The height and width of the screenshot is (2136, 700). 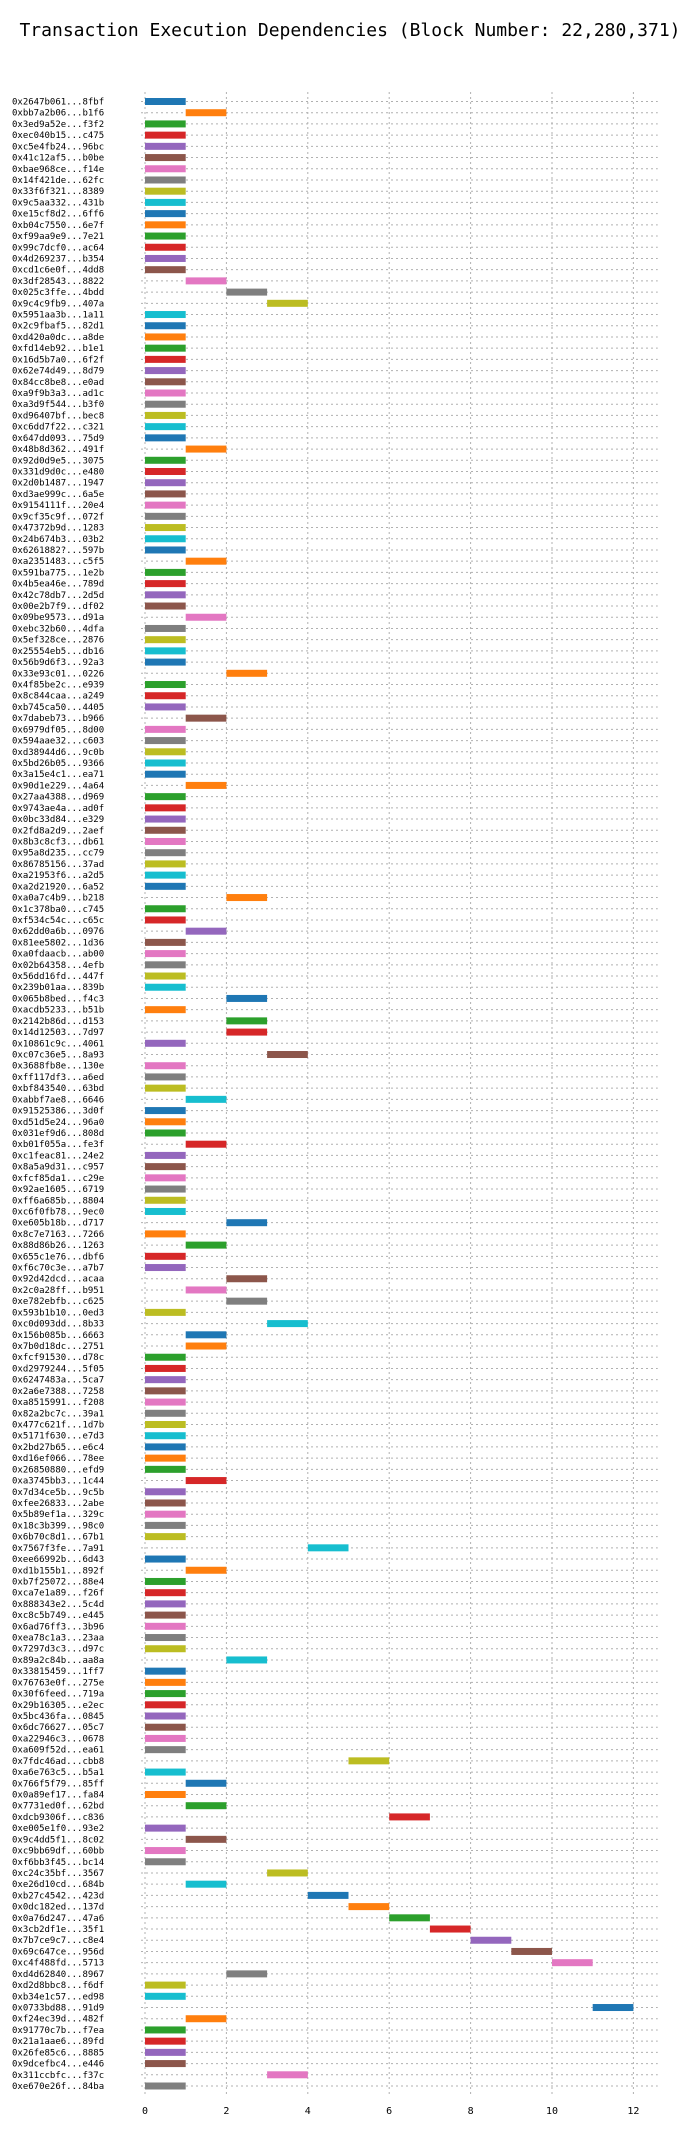 I want to click on transaction-label: 0xa0a7c4b9...b218, so click(x=58, y=899).